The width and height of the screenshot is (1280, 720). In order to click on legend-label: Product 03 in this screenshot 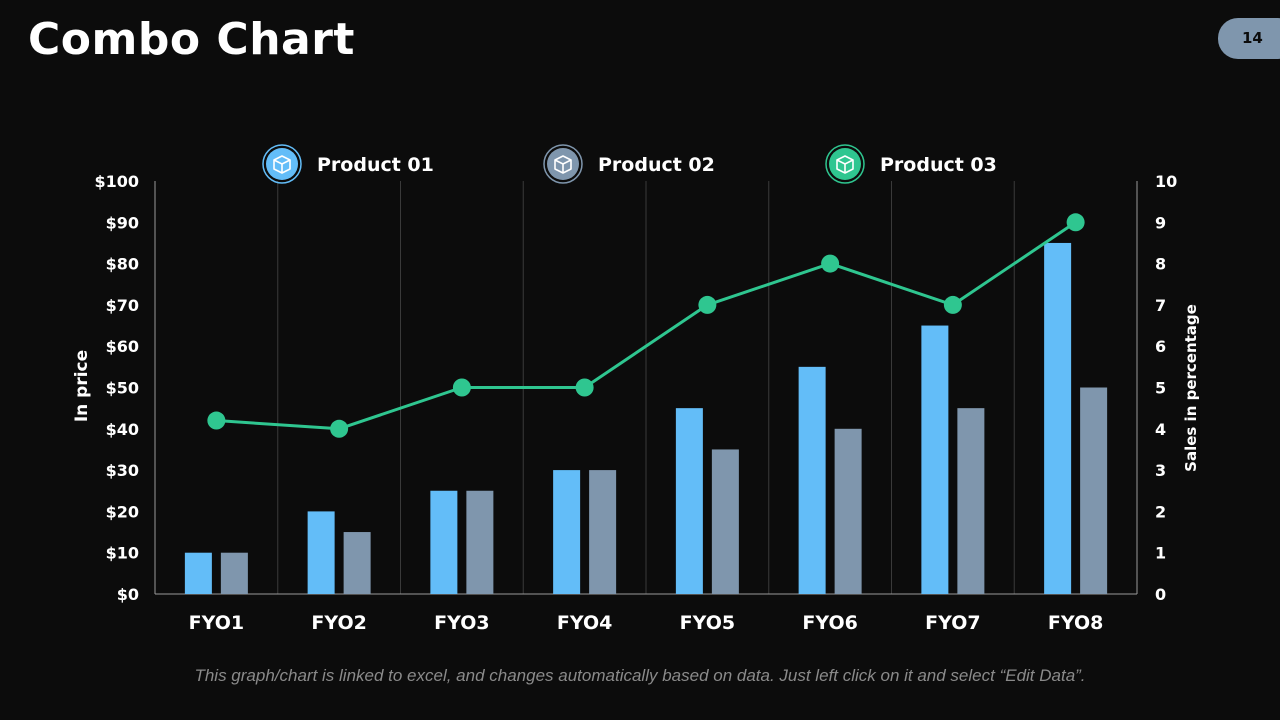, I will do `click(938, 165)`.